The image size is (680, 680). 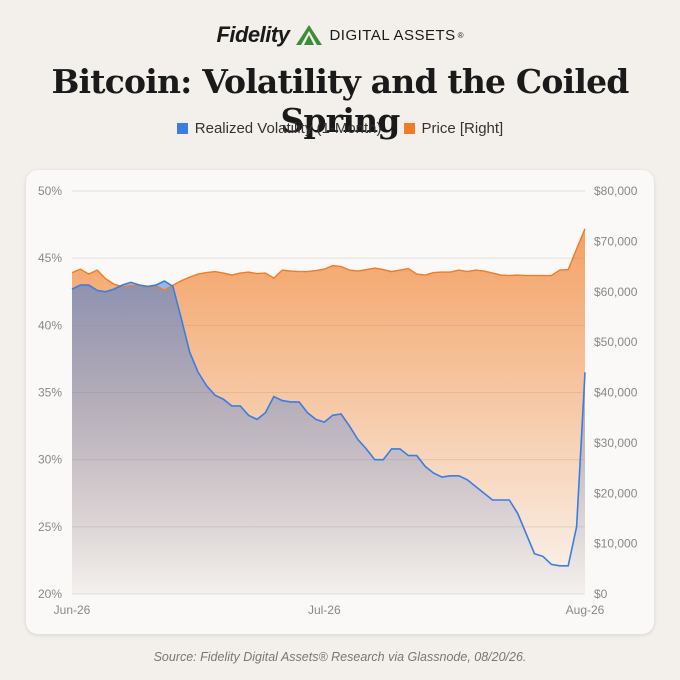 What do you see at coordinates (616, 292) in the screenshot?
I see `y-right-tick-label: $60,000` at bounding box center [616, 292].